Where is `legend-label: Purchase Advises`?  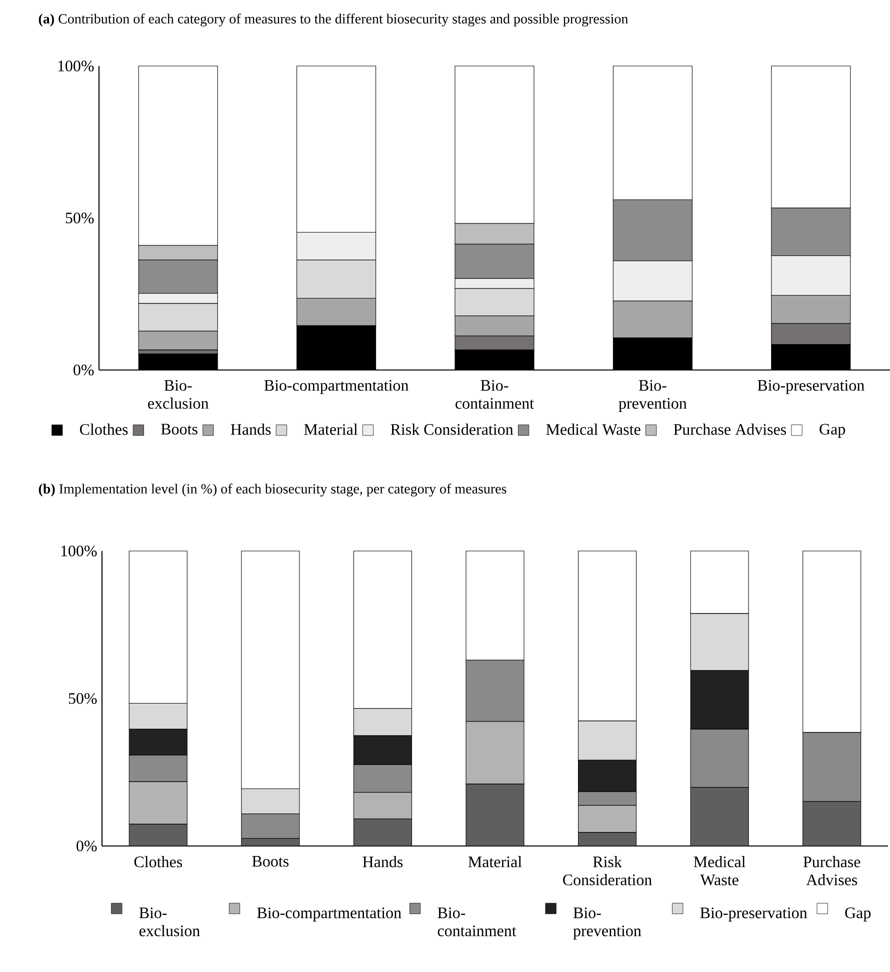 legend-label: Purchase Advises is located at coordinates (730, 429).